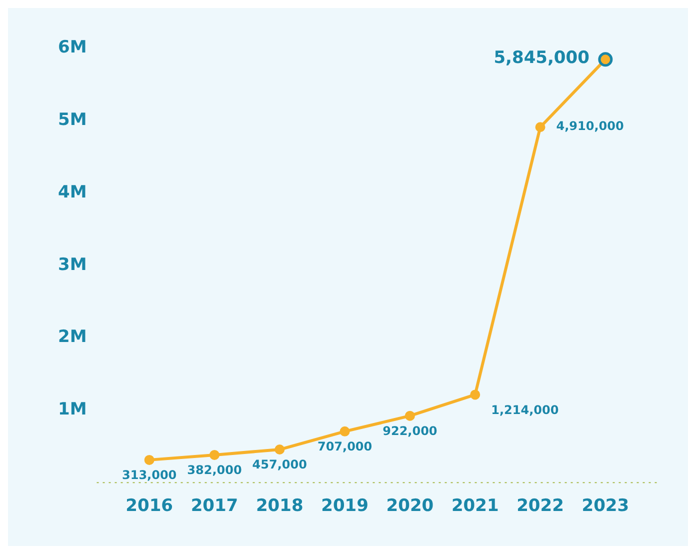 The image size is (696, 554). Describe the element at coordinates (344, 447) in the screenshot. I see `data-label: 707,000` at that location.